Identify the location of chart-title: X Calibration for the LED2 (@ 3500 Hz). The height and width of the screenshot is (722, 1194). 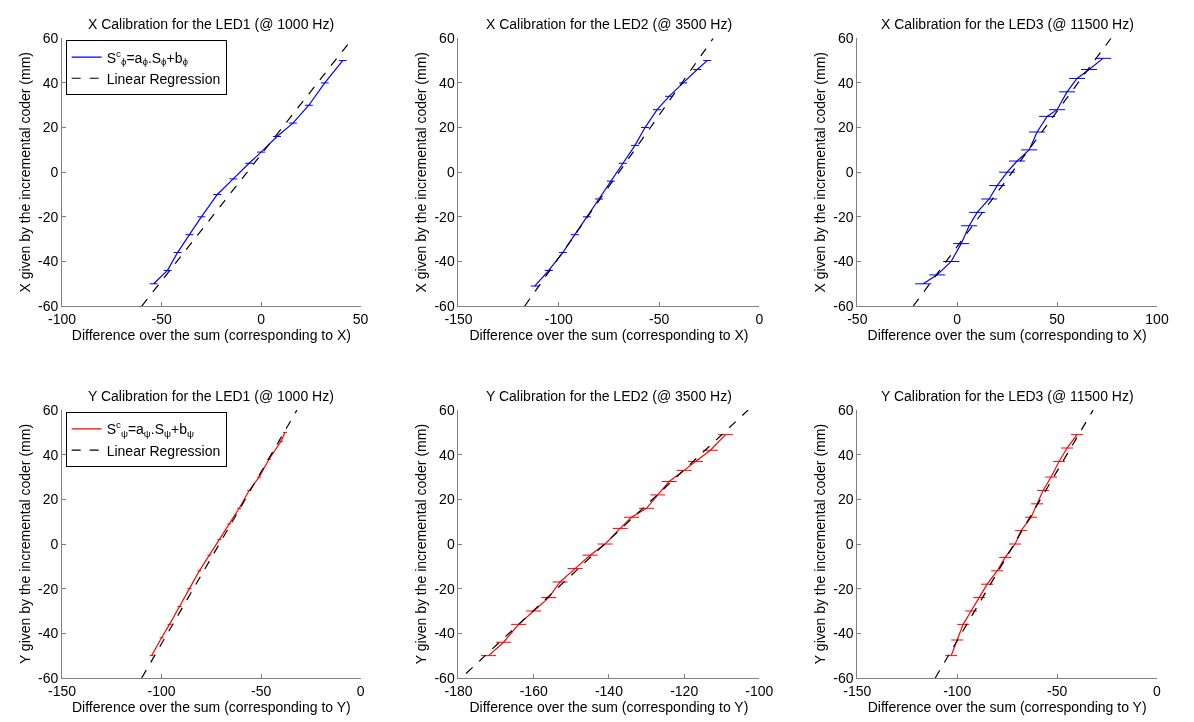
(609, 24).